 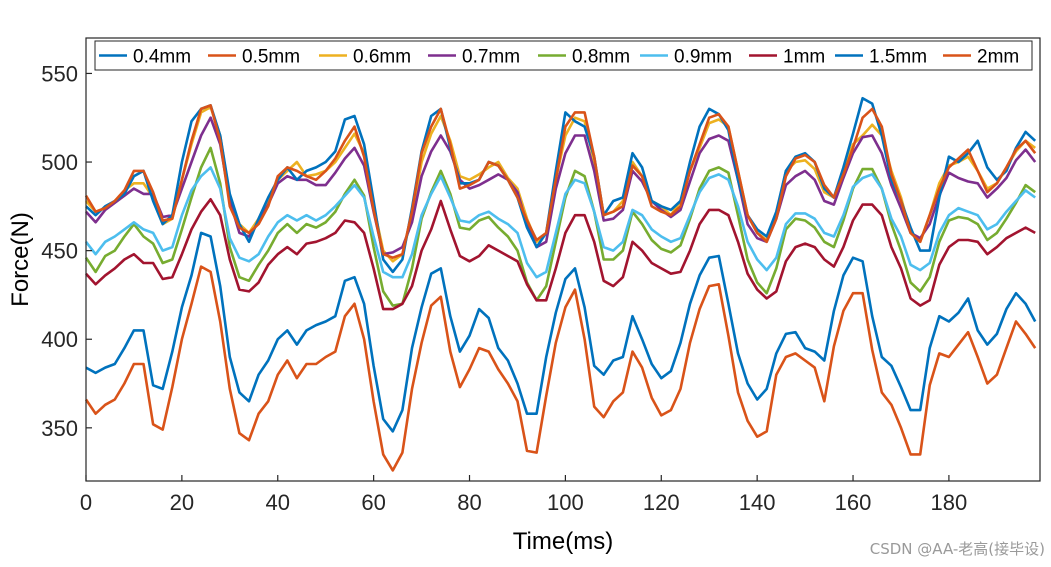 What do you see at coordinates (271, 57) in the screenshot?
I see `legend-label-1: 0.5mm` at bounding box center [271, 57].